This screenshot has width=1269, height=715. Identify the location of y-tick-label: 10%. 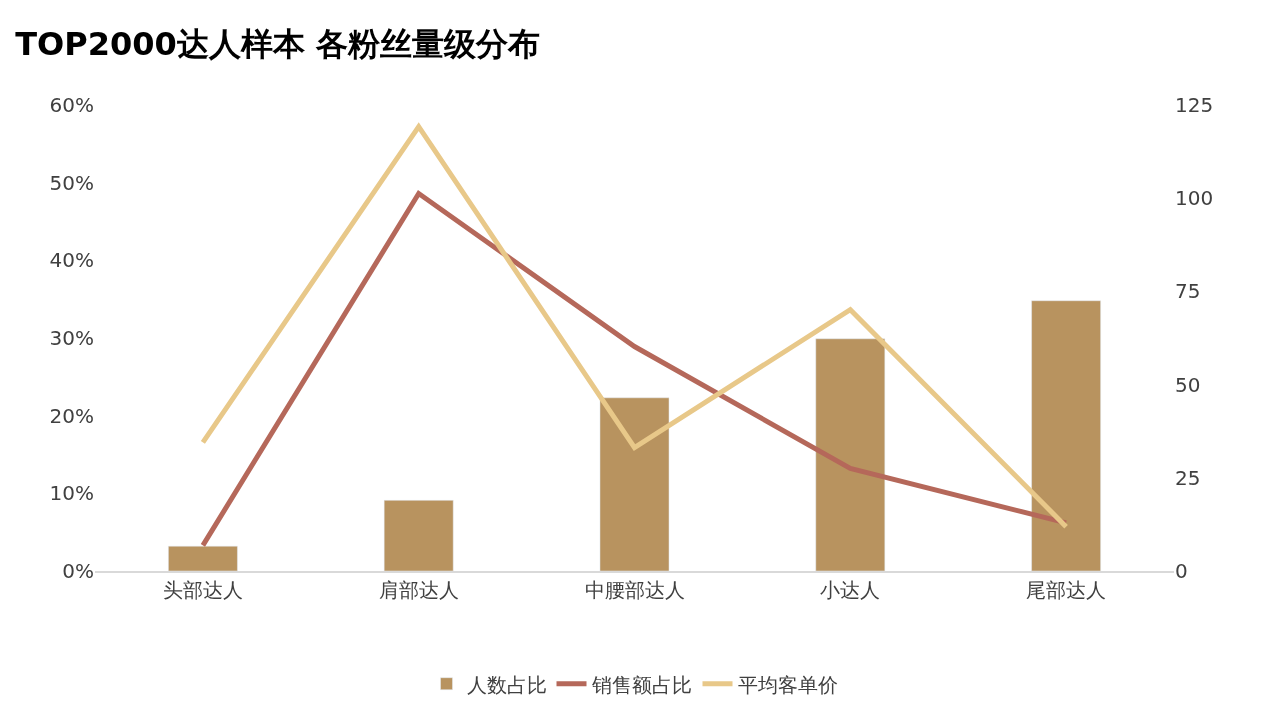
(71, 493).